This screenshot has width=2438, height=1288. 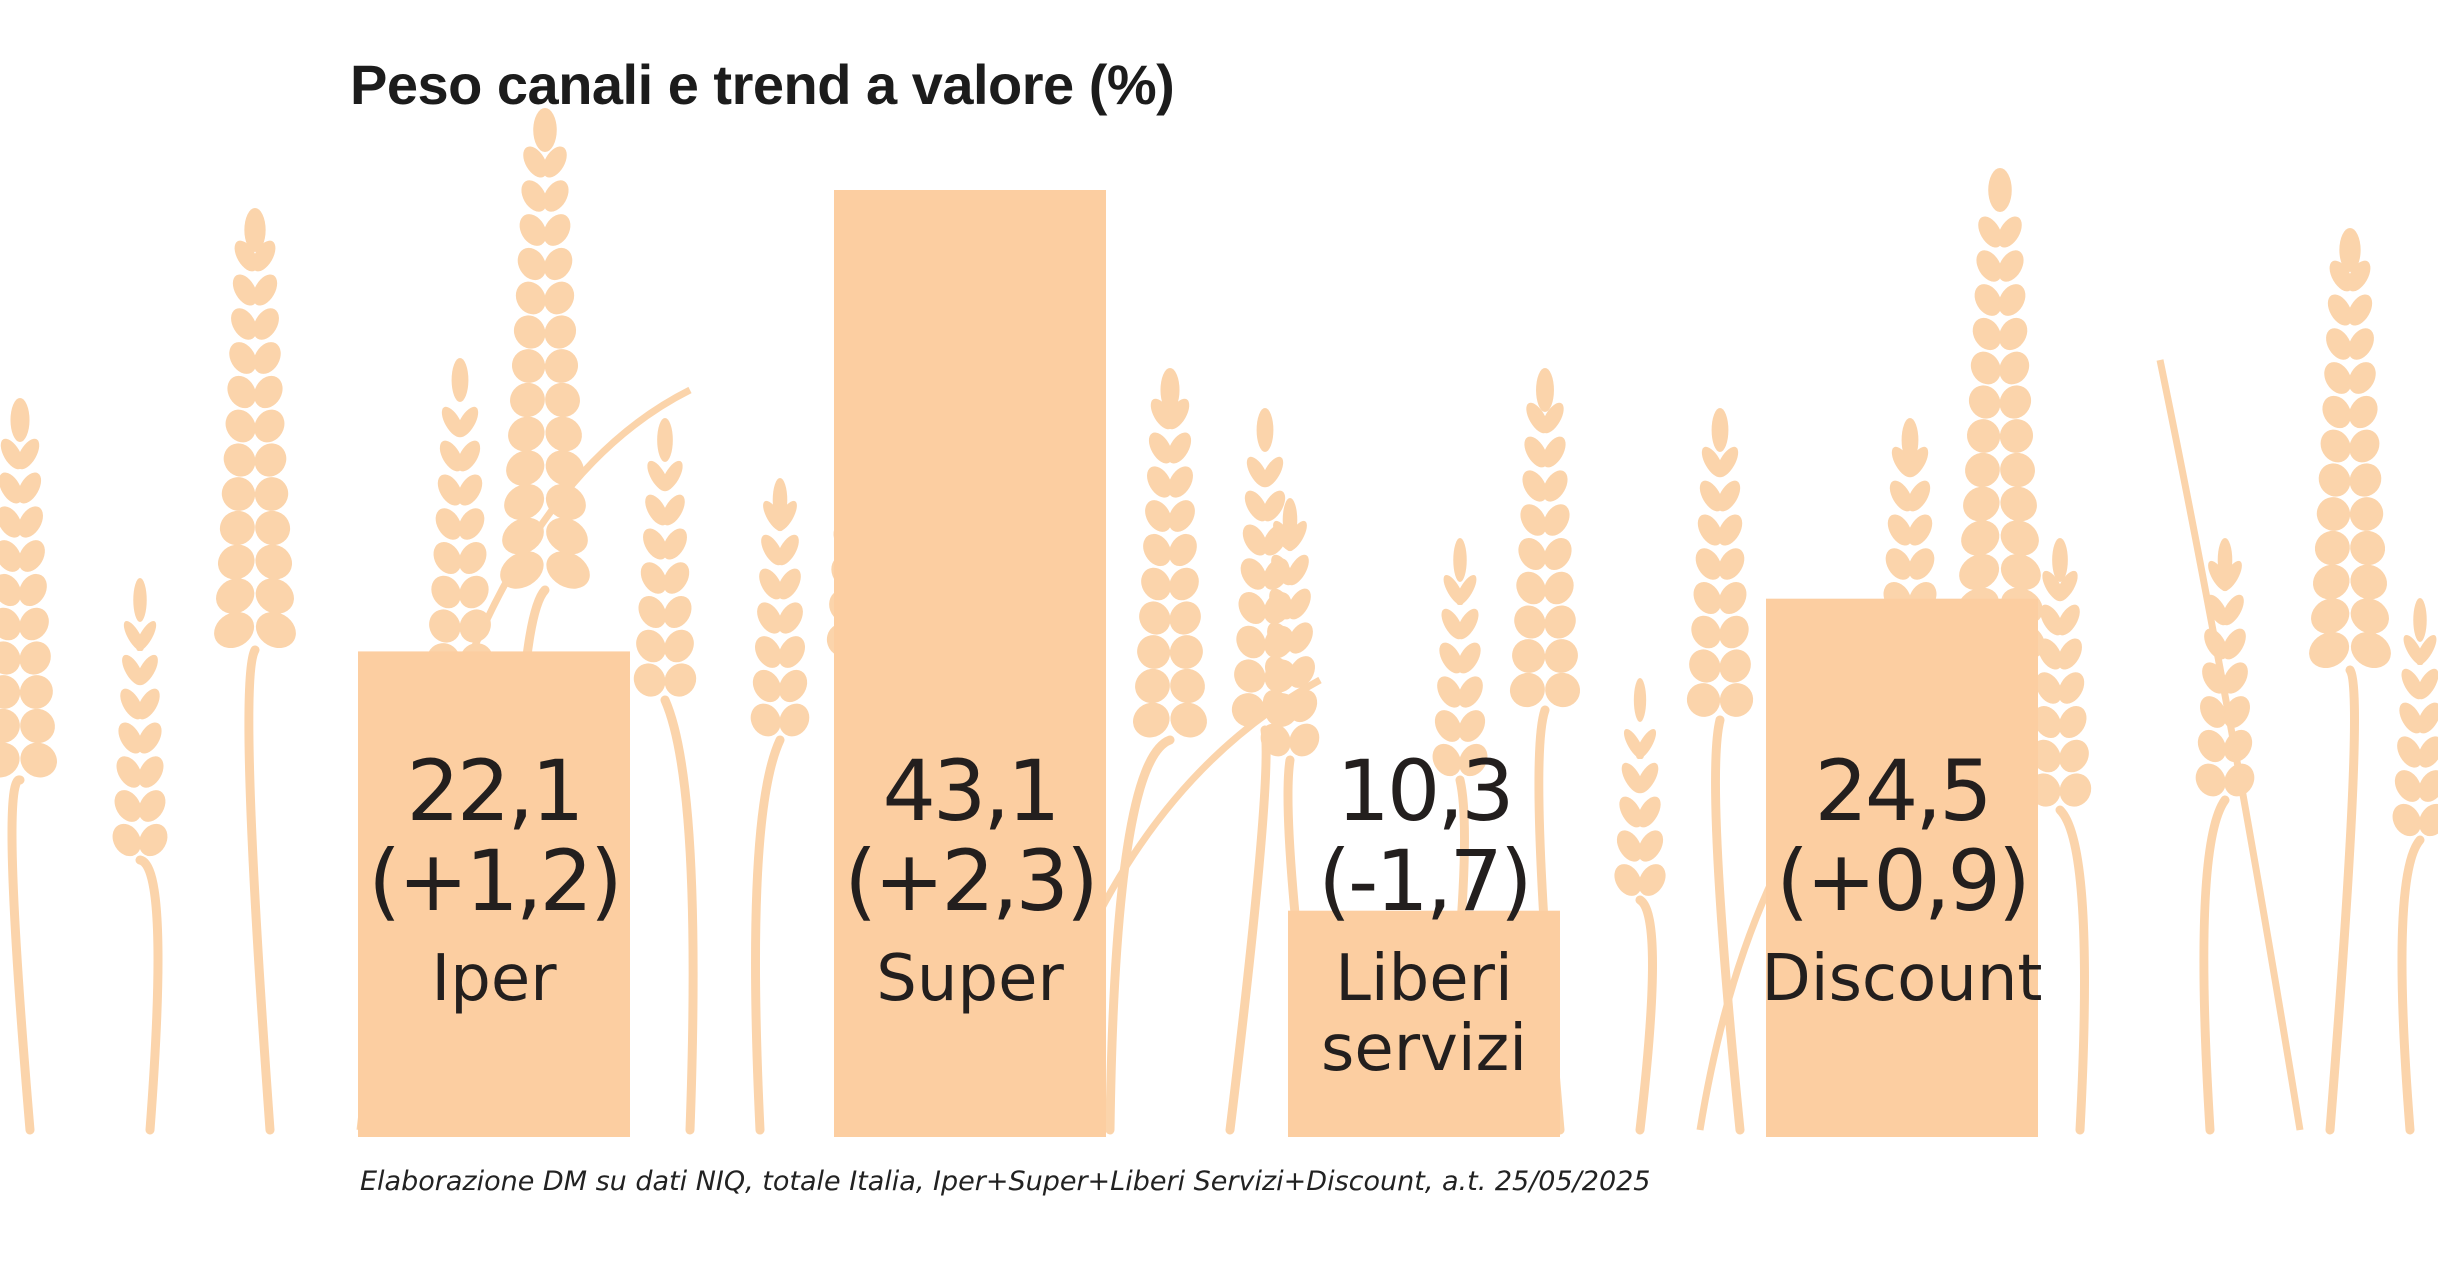 What do you see at coordinates (2230, 745) in the screenshot?
I see `wheat-leaf` at bounding box center [2230, 745].